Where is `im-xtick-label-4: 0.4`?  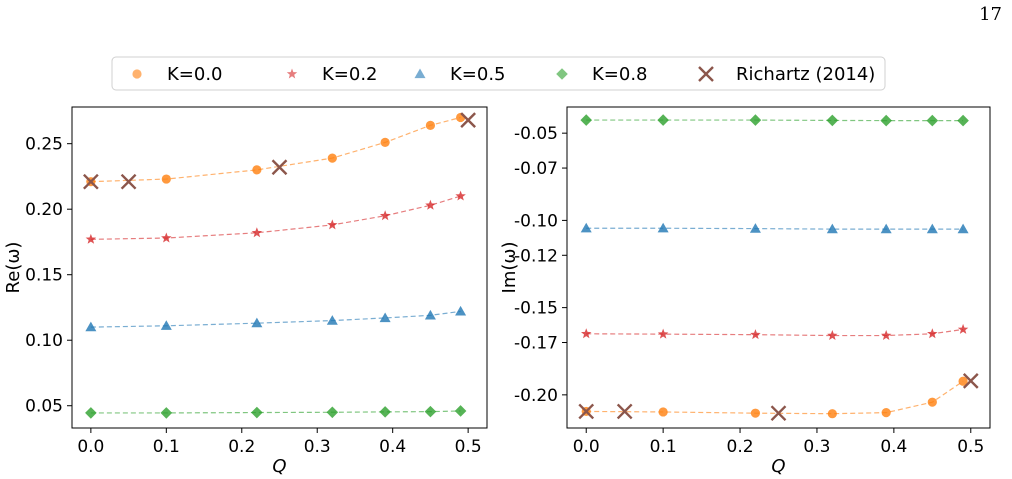
im-xtick-label-4: 0.4 is located at coordinates (893, 447).